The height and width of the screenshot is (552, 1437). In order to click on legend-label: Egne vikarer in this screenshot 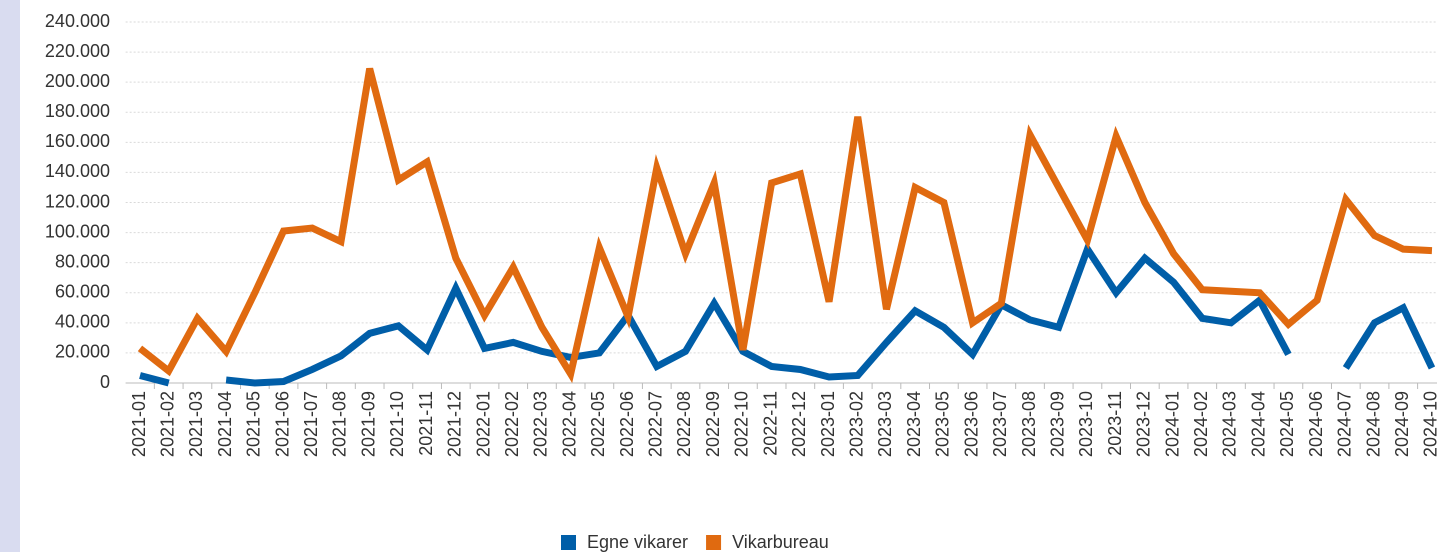, I will do `click(637, 542)`.